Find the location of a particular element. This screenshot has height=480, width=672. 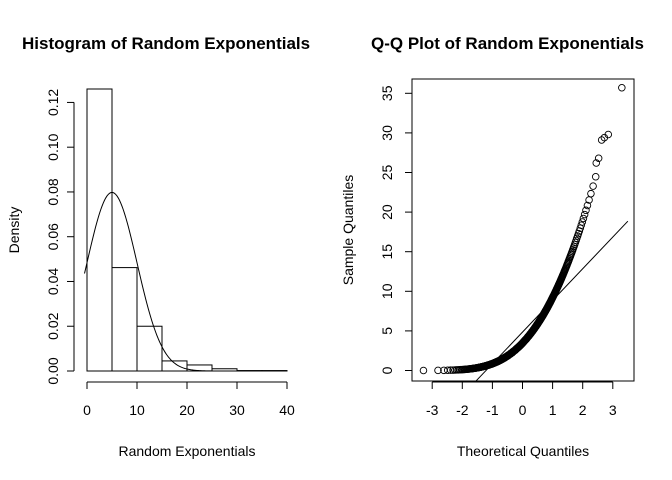

histogram-title: Histogram of Random Exponentials is located at coordinates (166, 43).